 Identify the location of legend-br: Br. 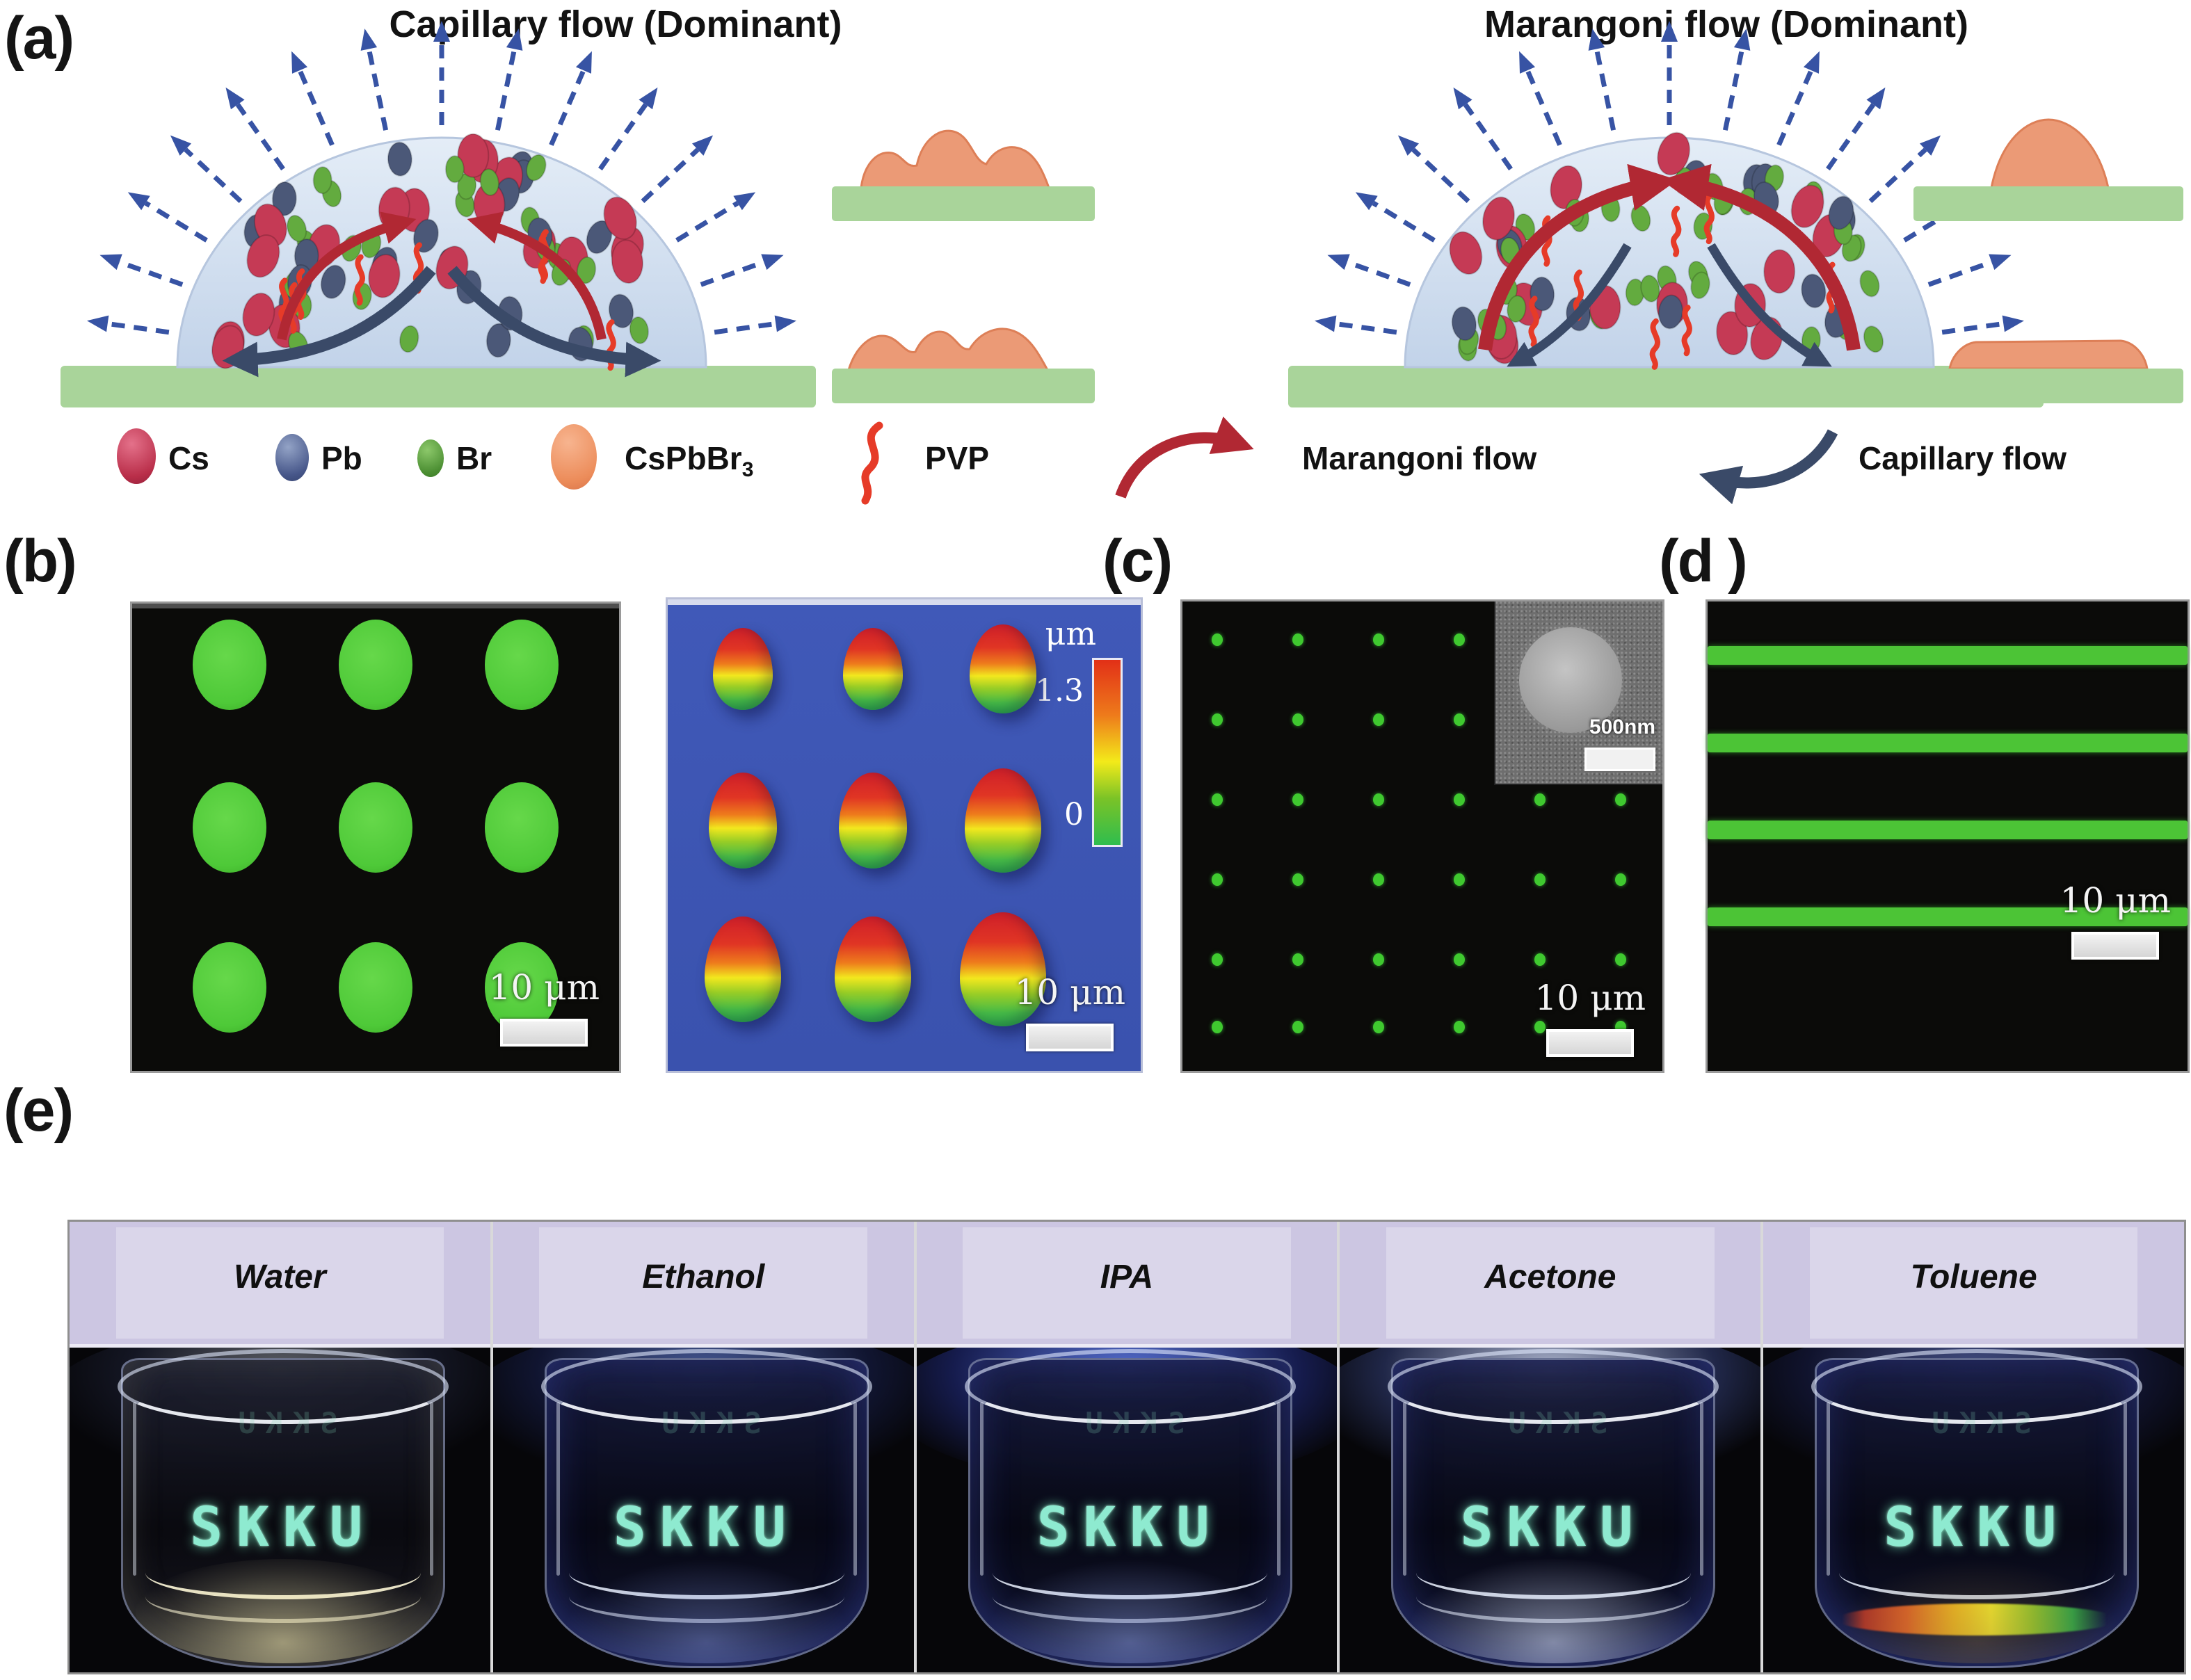
(474, 458).